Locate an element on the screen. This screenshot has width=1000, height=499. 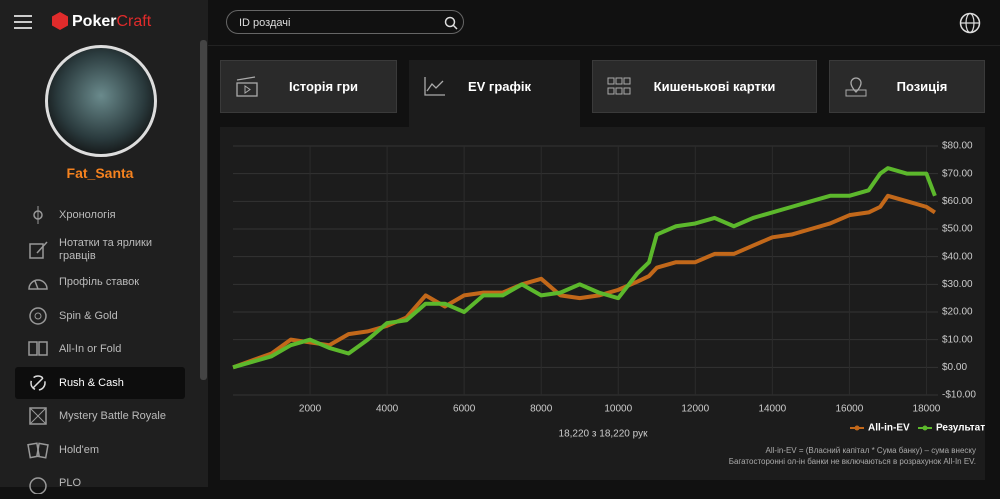
x-tick-label: 2000 is located at coordinates (310, 409).